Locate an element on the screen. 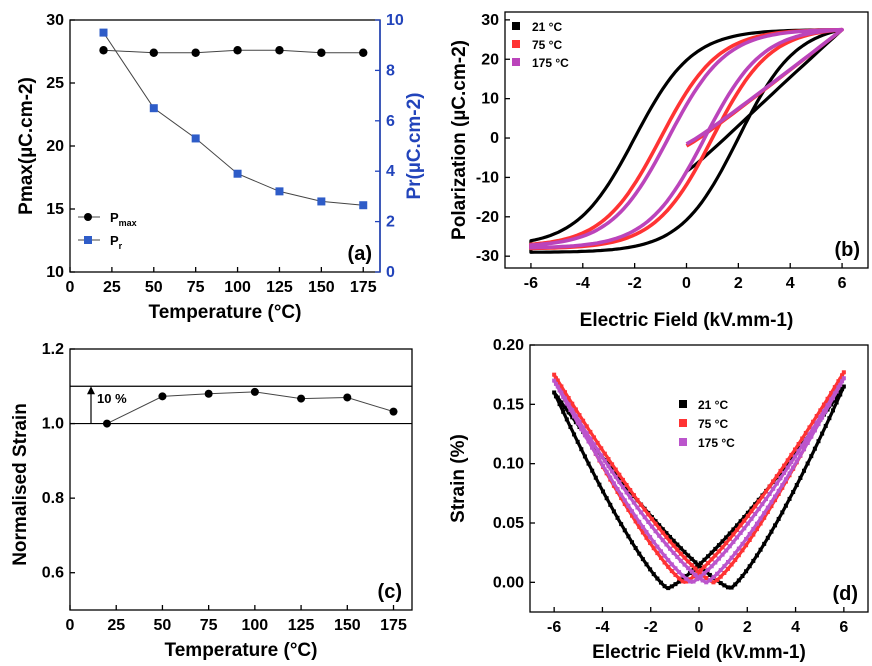 This screenshot has height=666, width=872. x-tick-label: 100 is located at coordinates (237, 287).